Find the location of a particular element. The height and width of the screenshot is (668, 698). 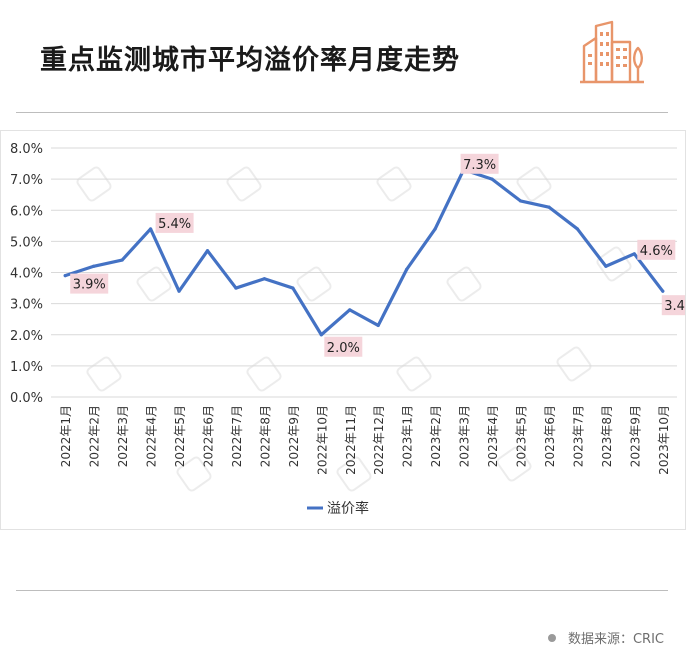

x-tick-label: 2023年4月 is located at coordinates (493, 436).